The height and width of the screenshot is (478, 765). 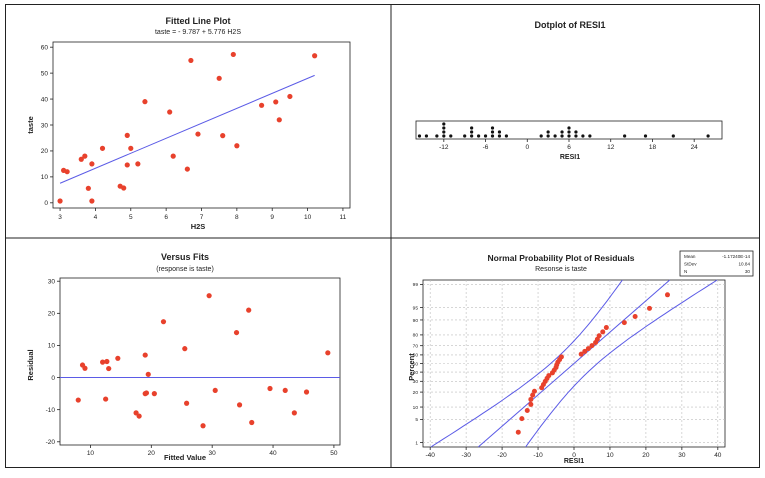 I want to click on fitted-ylabel: taste, so click(x=30, y=125).